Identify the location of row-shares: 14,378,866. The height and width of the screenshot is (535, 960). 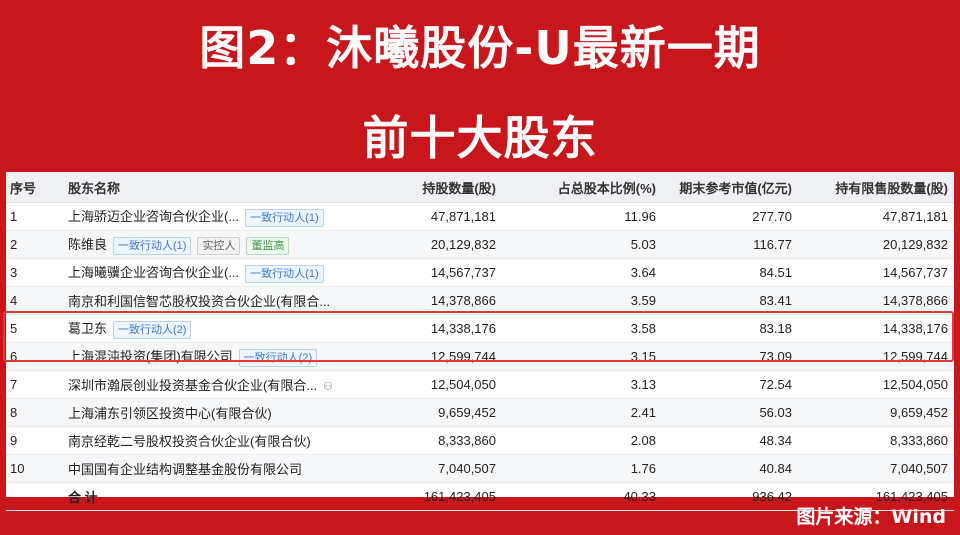
(443, 300).